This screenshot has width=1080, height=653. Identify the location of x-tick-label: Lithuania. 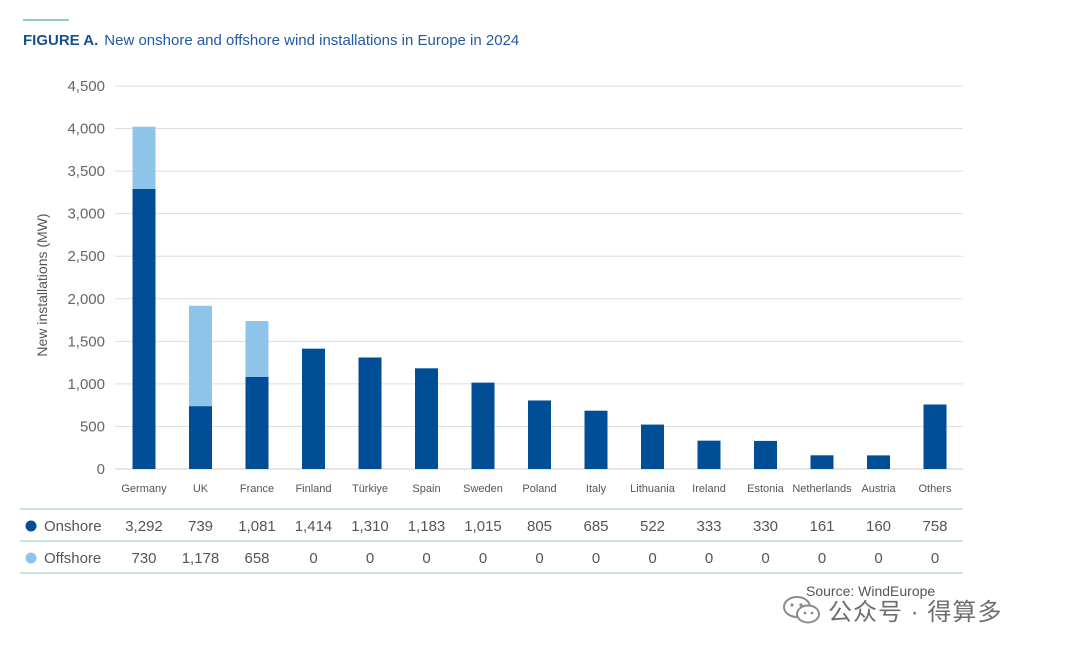
(653, 489).